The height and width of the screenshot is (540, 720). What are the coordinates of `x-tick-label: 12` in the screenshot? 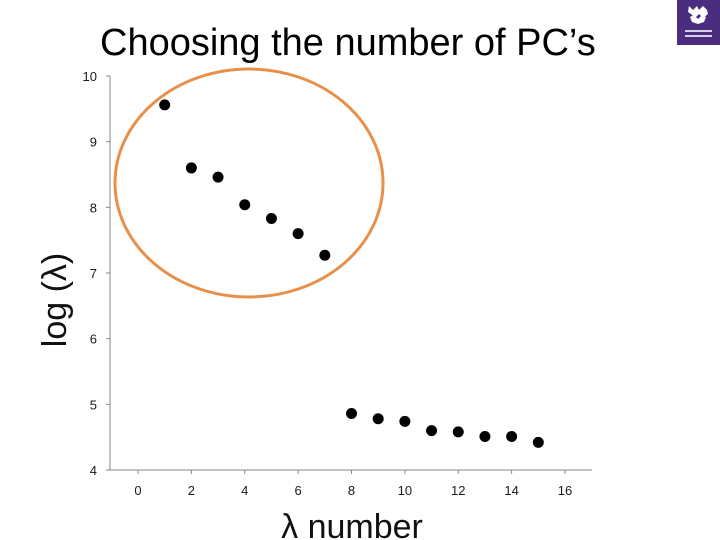 It's located at (458, 490).